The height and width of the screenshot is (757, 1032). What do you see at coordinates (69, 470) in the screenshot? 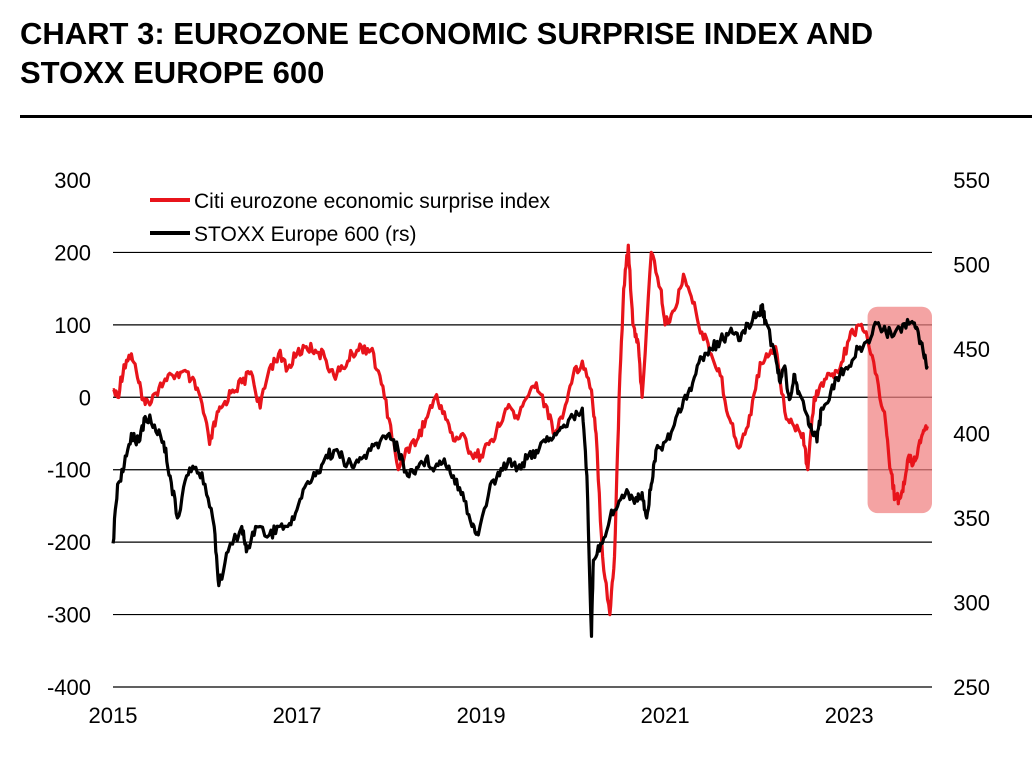
I see `left-y-tick-label: -100` at bounding box center [69, 470].